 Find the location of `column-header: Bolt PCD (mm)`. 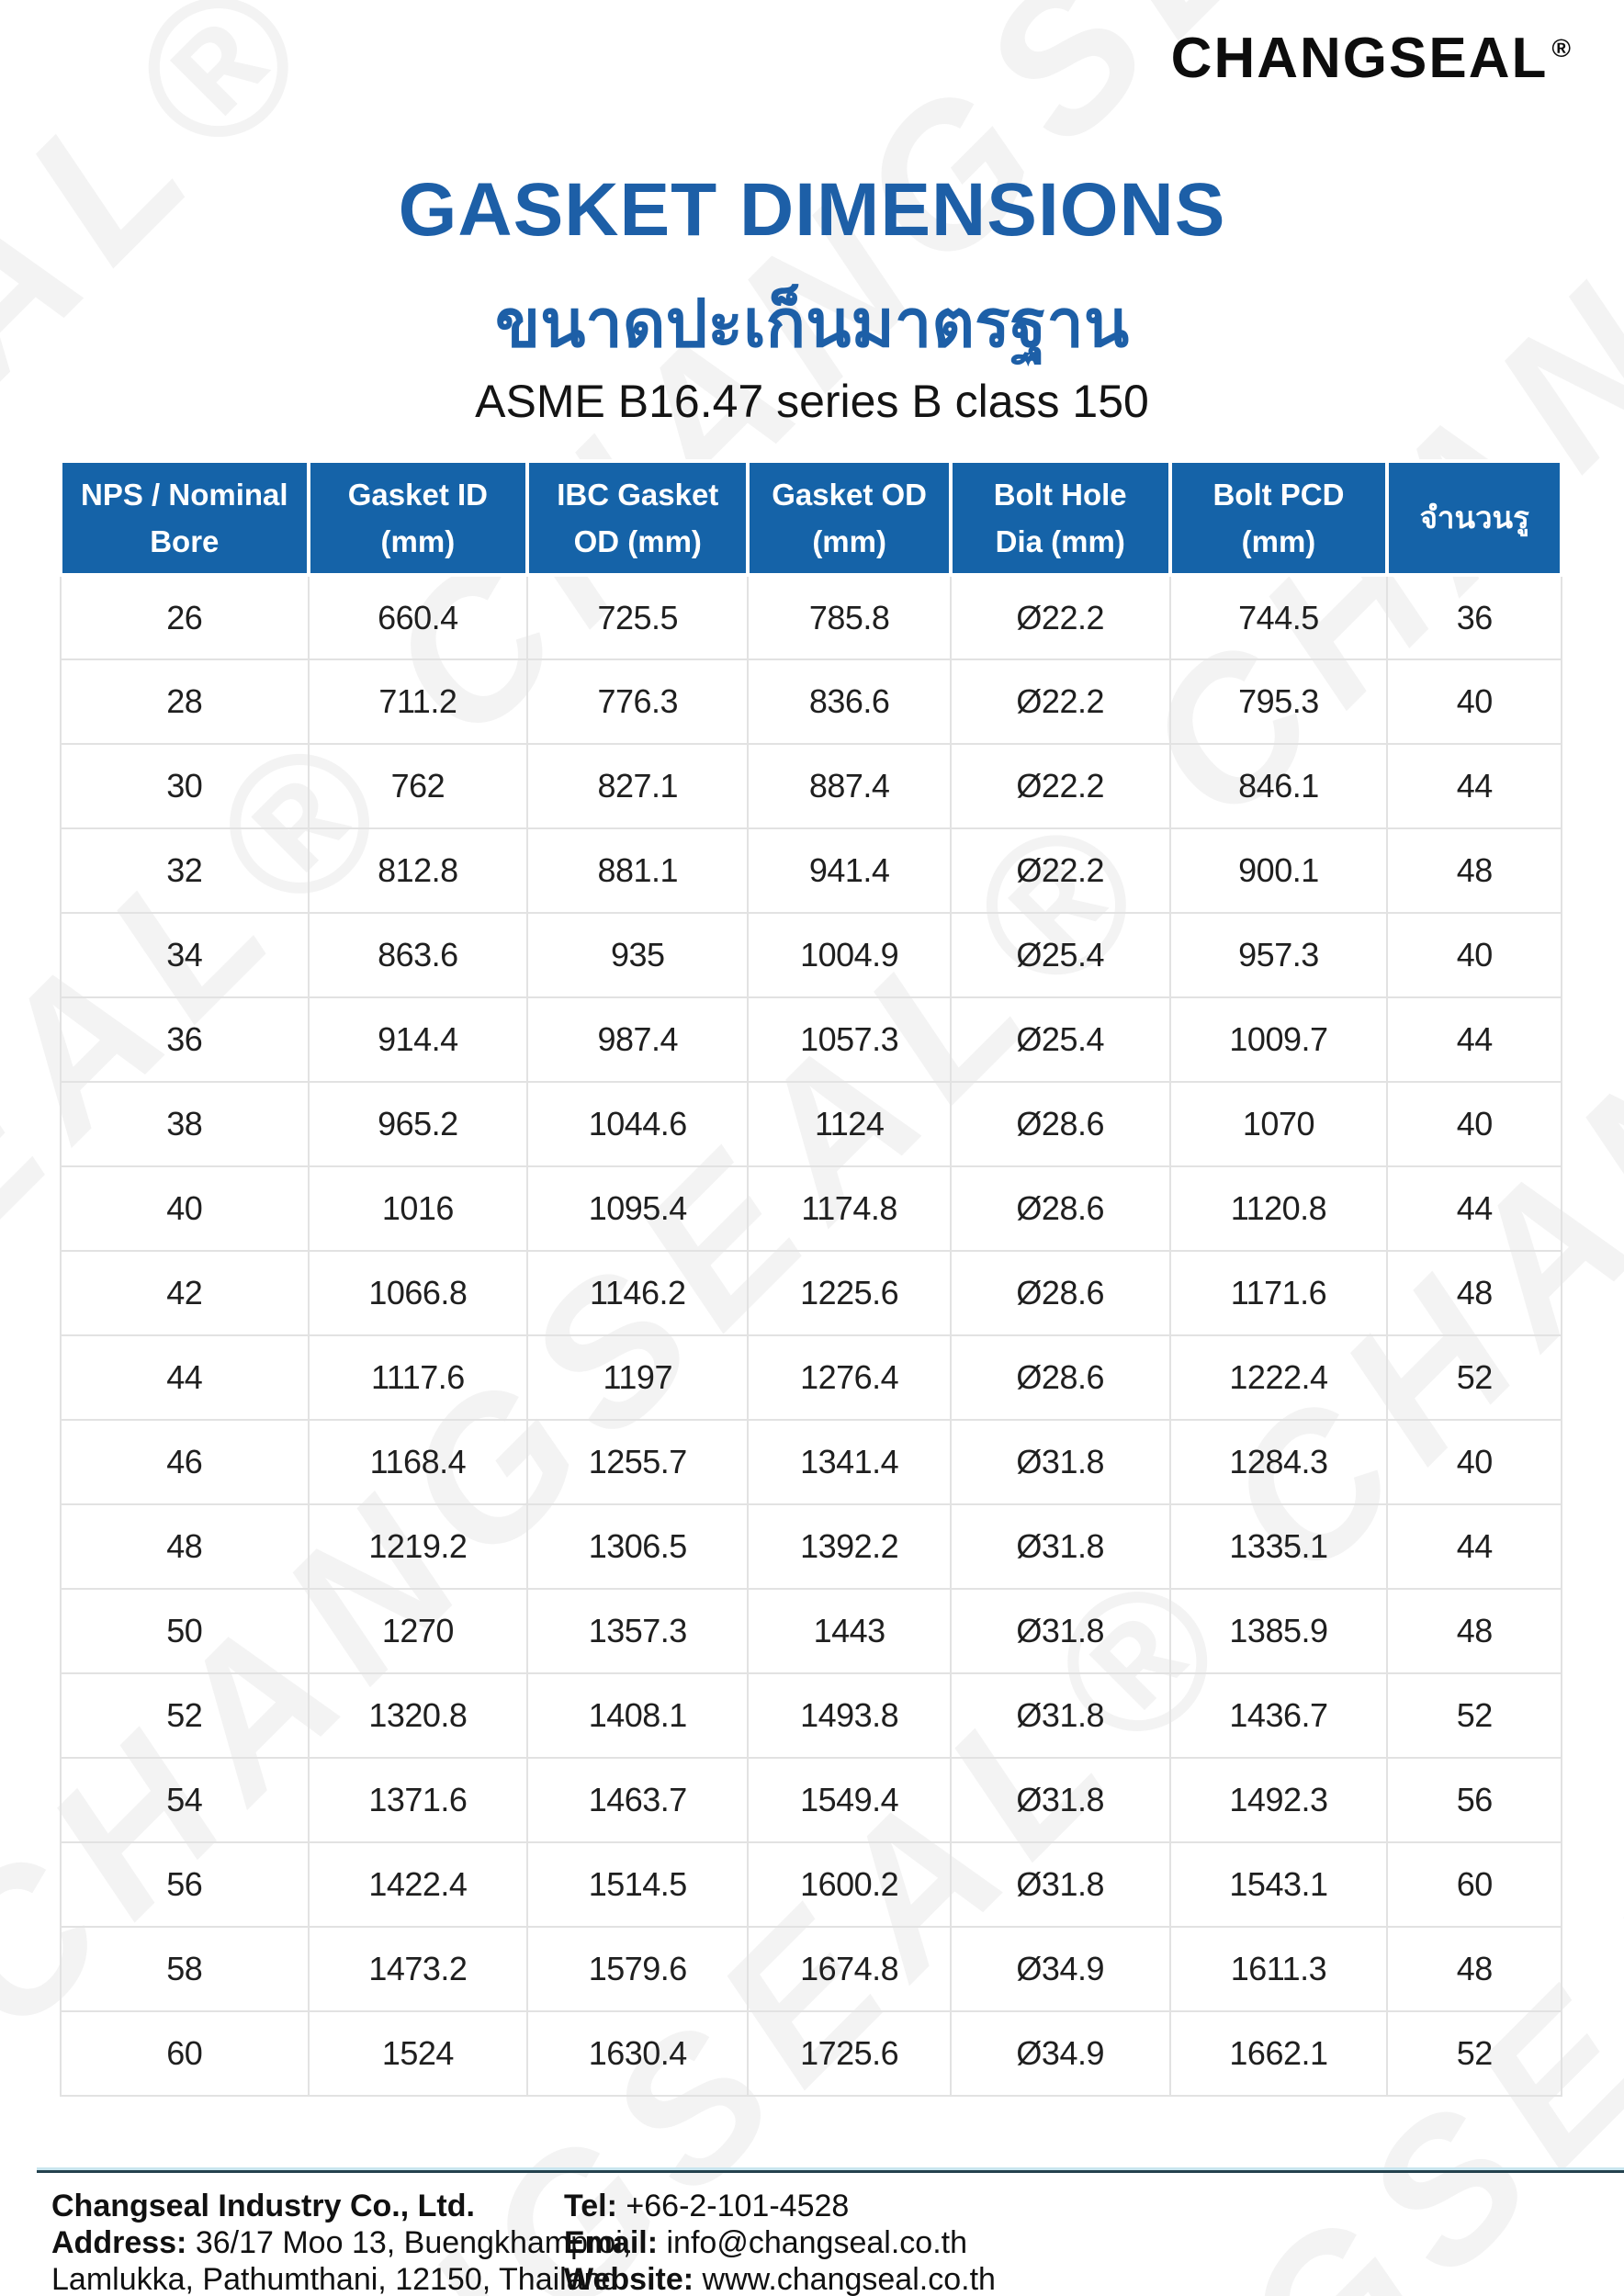

column-header: Bolt PCD (mm) is located at coordinates (1278, 518).